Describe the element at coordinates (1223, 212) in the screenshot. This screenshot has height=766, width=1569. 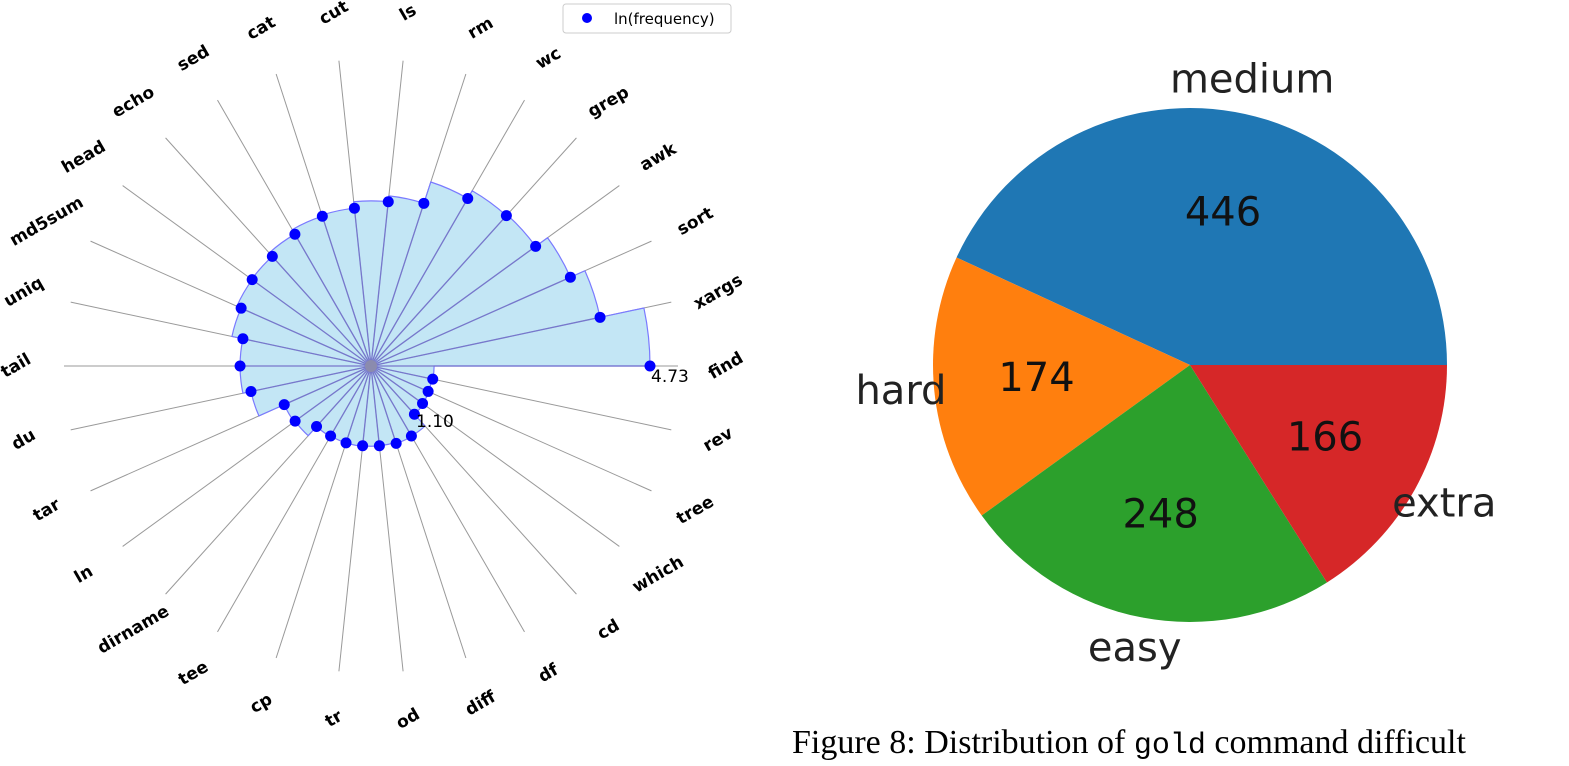
I see `pie-value-medium: 446` at that location.